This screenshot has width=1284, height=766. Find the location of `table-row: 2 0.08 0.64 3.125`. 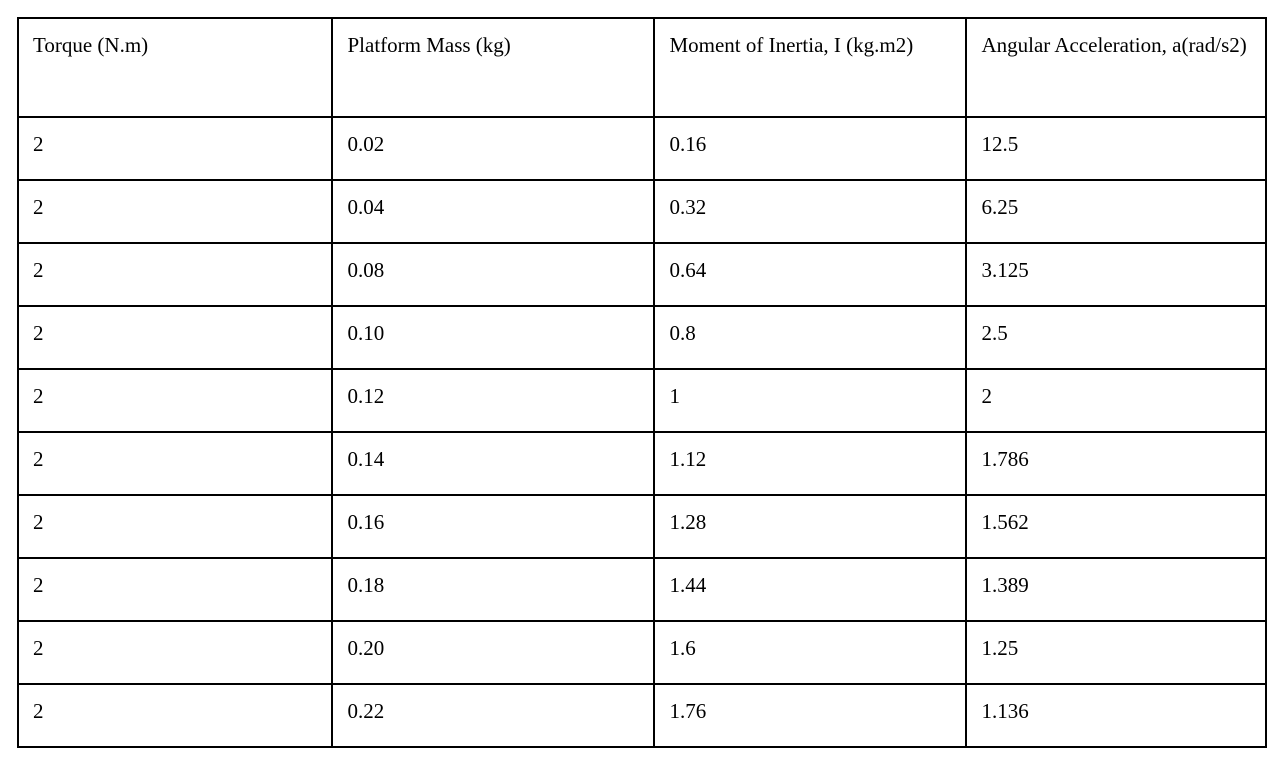

table-row: 2 0.08 0.64 3.125 is located at coordinates (641, 274).